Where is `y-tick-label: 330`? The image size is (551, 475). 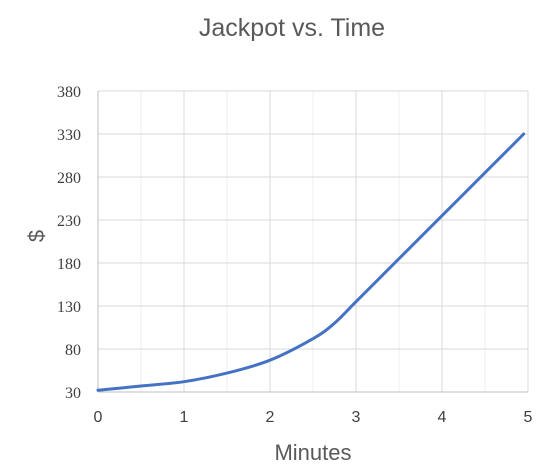
y-tick-label: 330 is located at coordinates (69, 135).